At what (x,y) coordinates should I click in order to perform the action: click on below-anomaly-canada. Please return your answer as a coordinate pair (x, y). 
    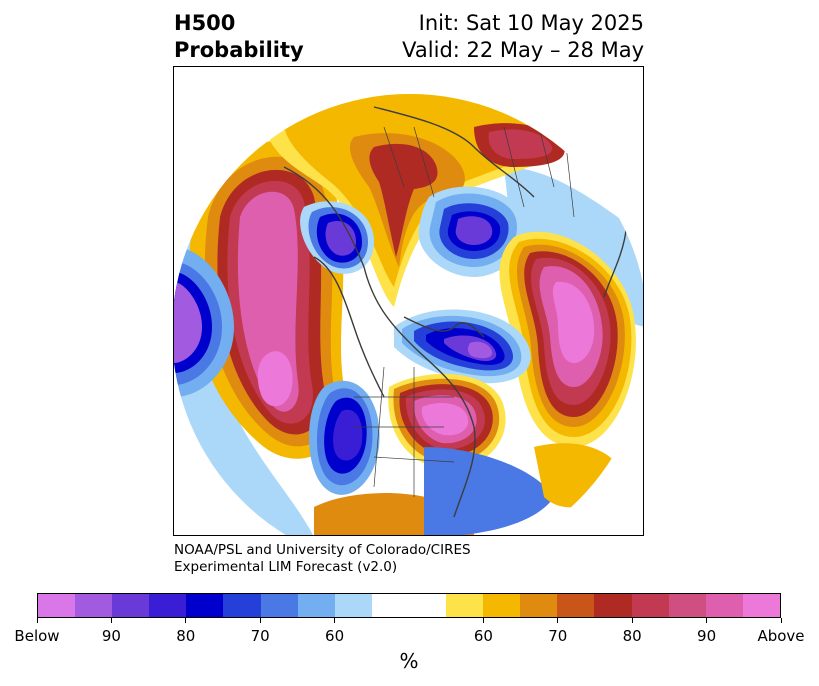
    Looking at the image, I should click on (462, 346).